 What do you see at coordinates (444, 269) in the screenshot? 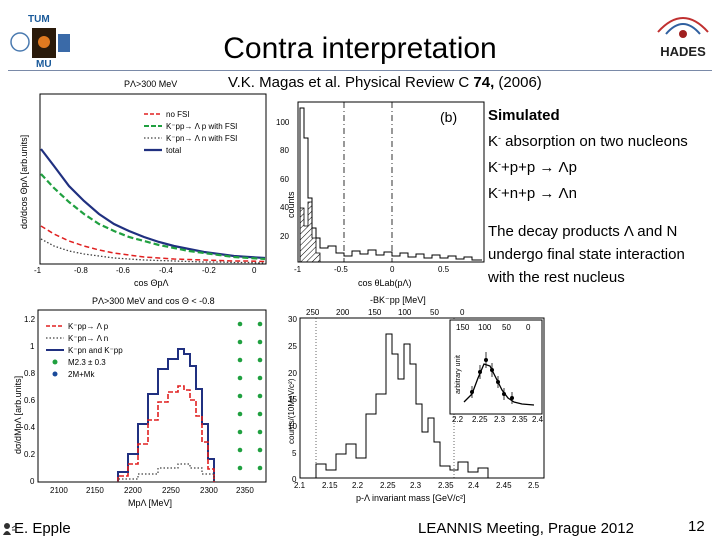
I see `plot-tm-xtick: 0.5` at bounding box center [444, 269].